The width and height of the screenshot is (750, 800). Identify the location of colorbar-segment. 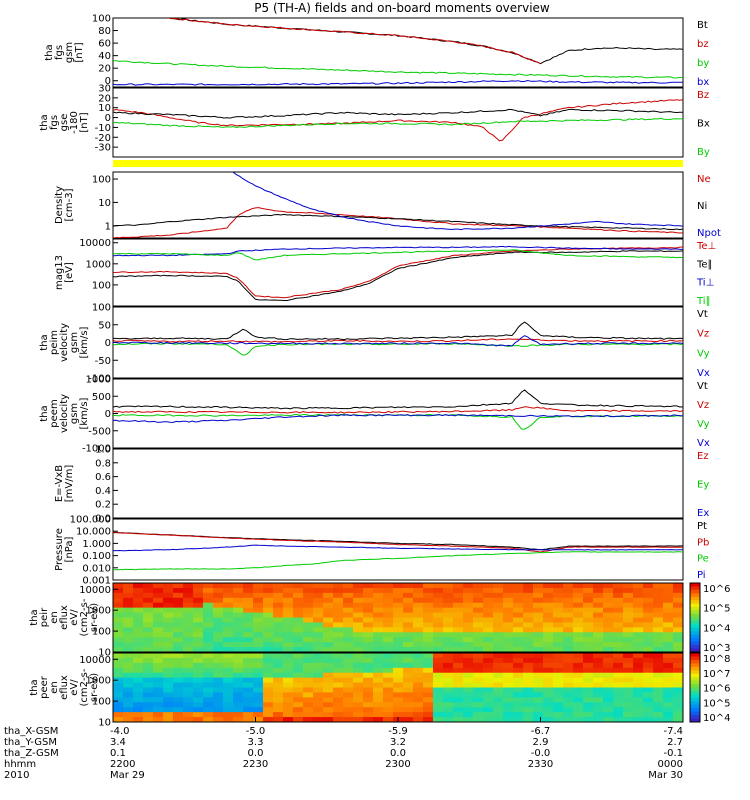
(695, 689).